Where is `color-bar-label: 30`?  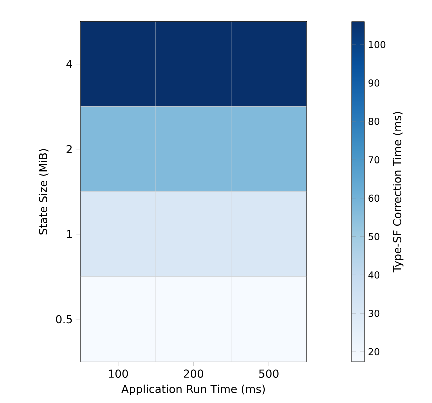
color-bar-label: 30 is located at coordinates (374, 314).